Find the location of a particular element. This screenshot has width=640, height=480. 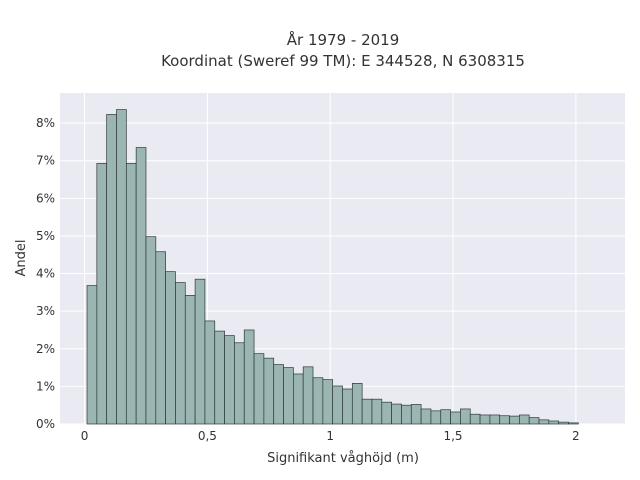

y-tick-label: 3% is located at coordinates (45, 311).